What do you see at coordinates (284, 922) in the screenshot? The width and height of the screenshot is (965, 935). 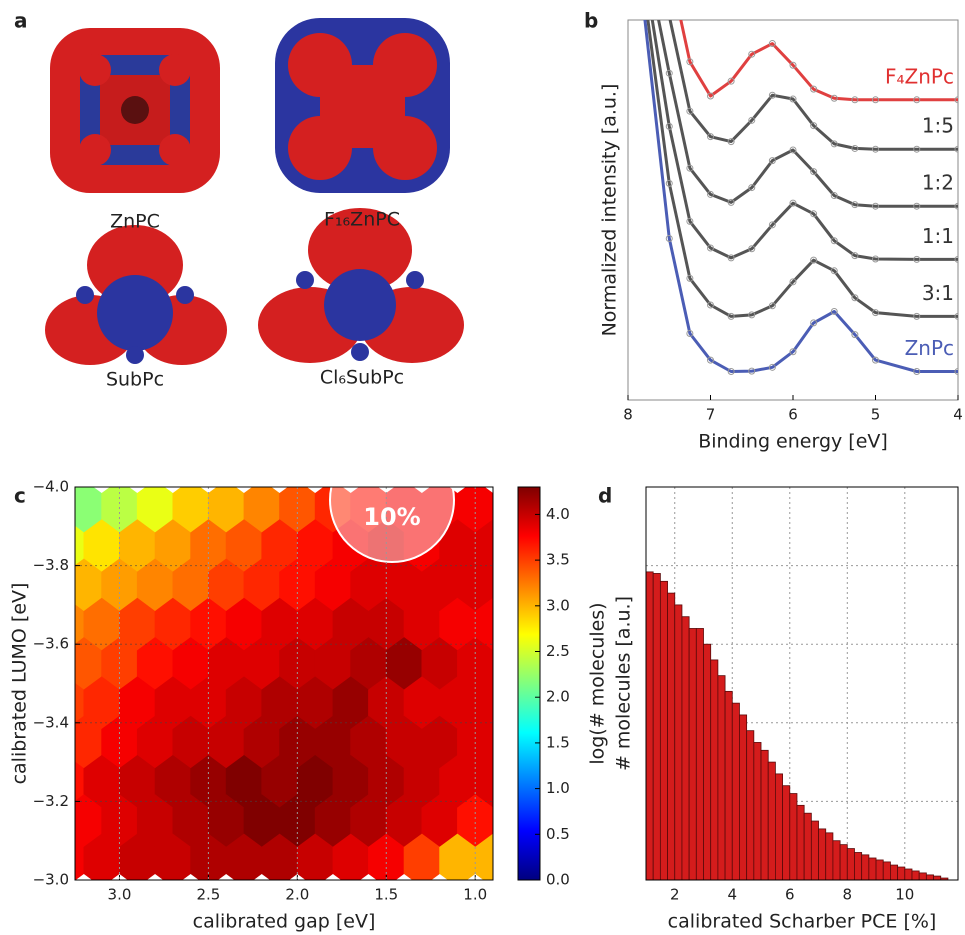 I see `x-axis-label: calibrated gap [eV]` at bounding box center [284, 922].